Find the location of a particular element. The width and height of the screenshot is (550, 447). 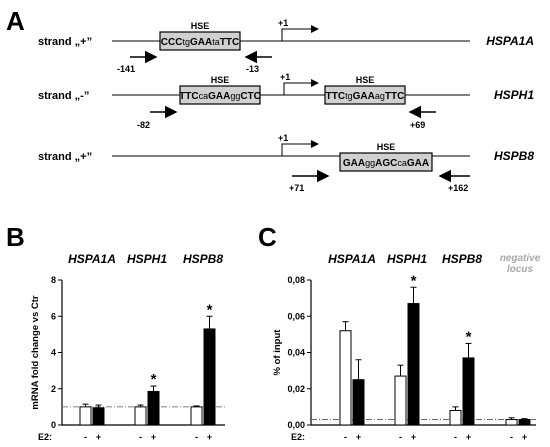

reverse-primer-position: +162 is located at coordinates (458, 188).